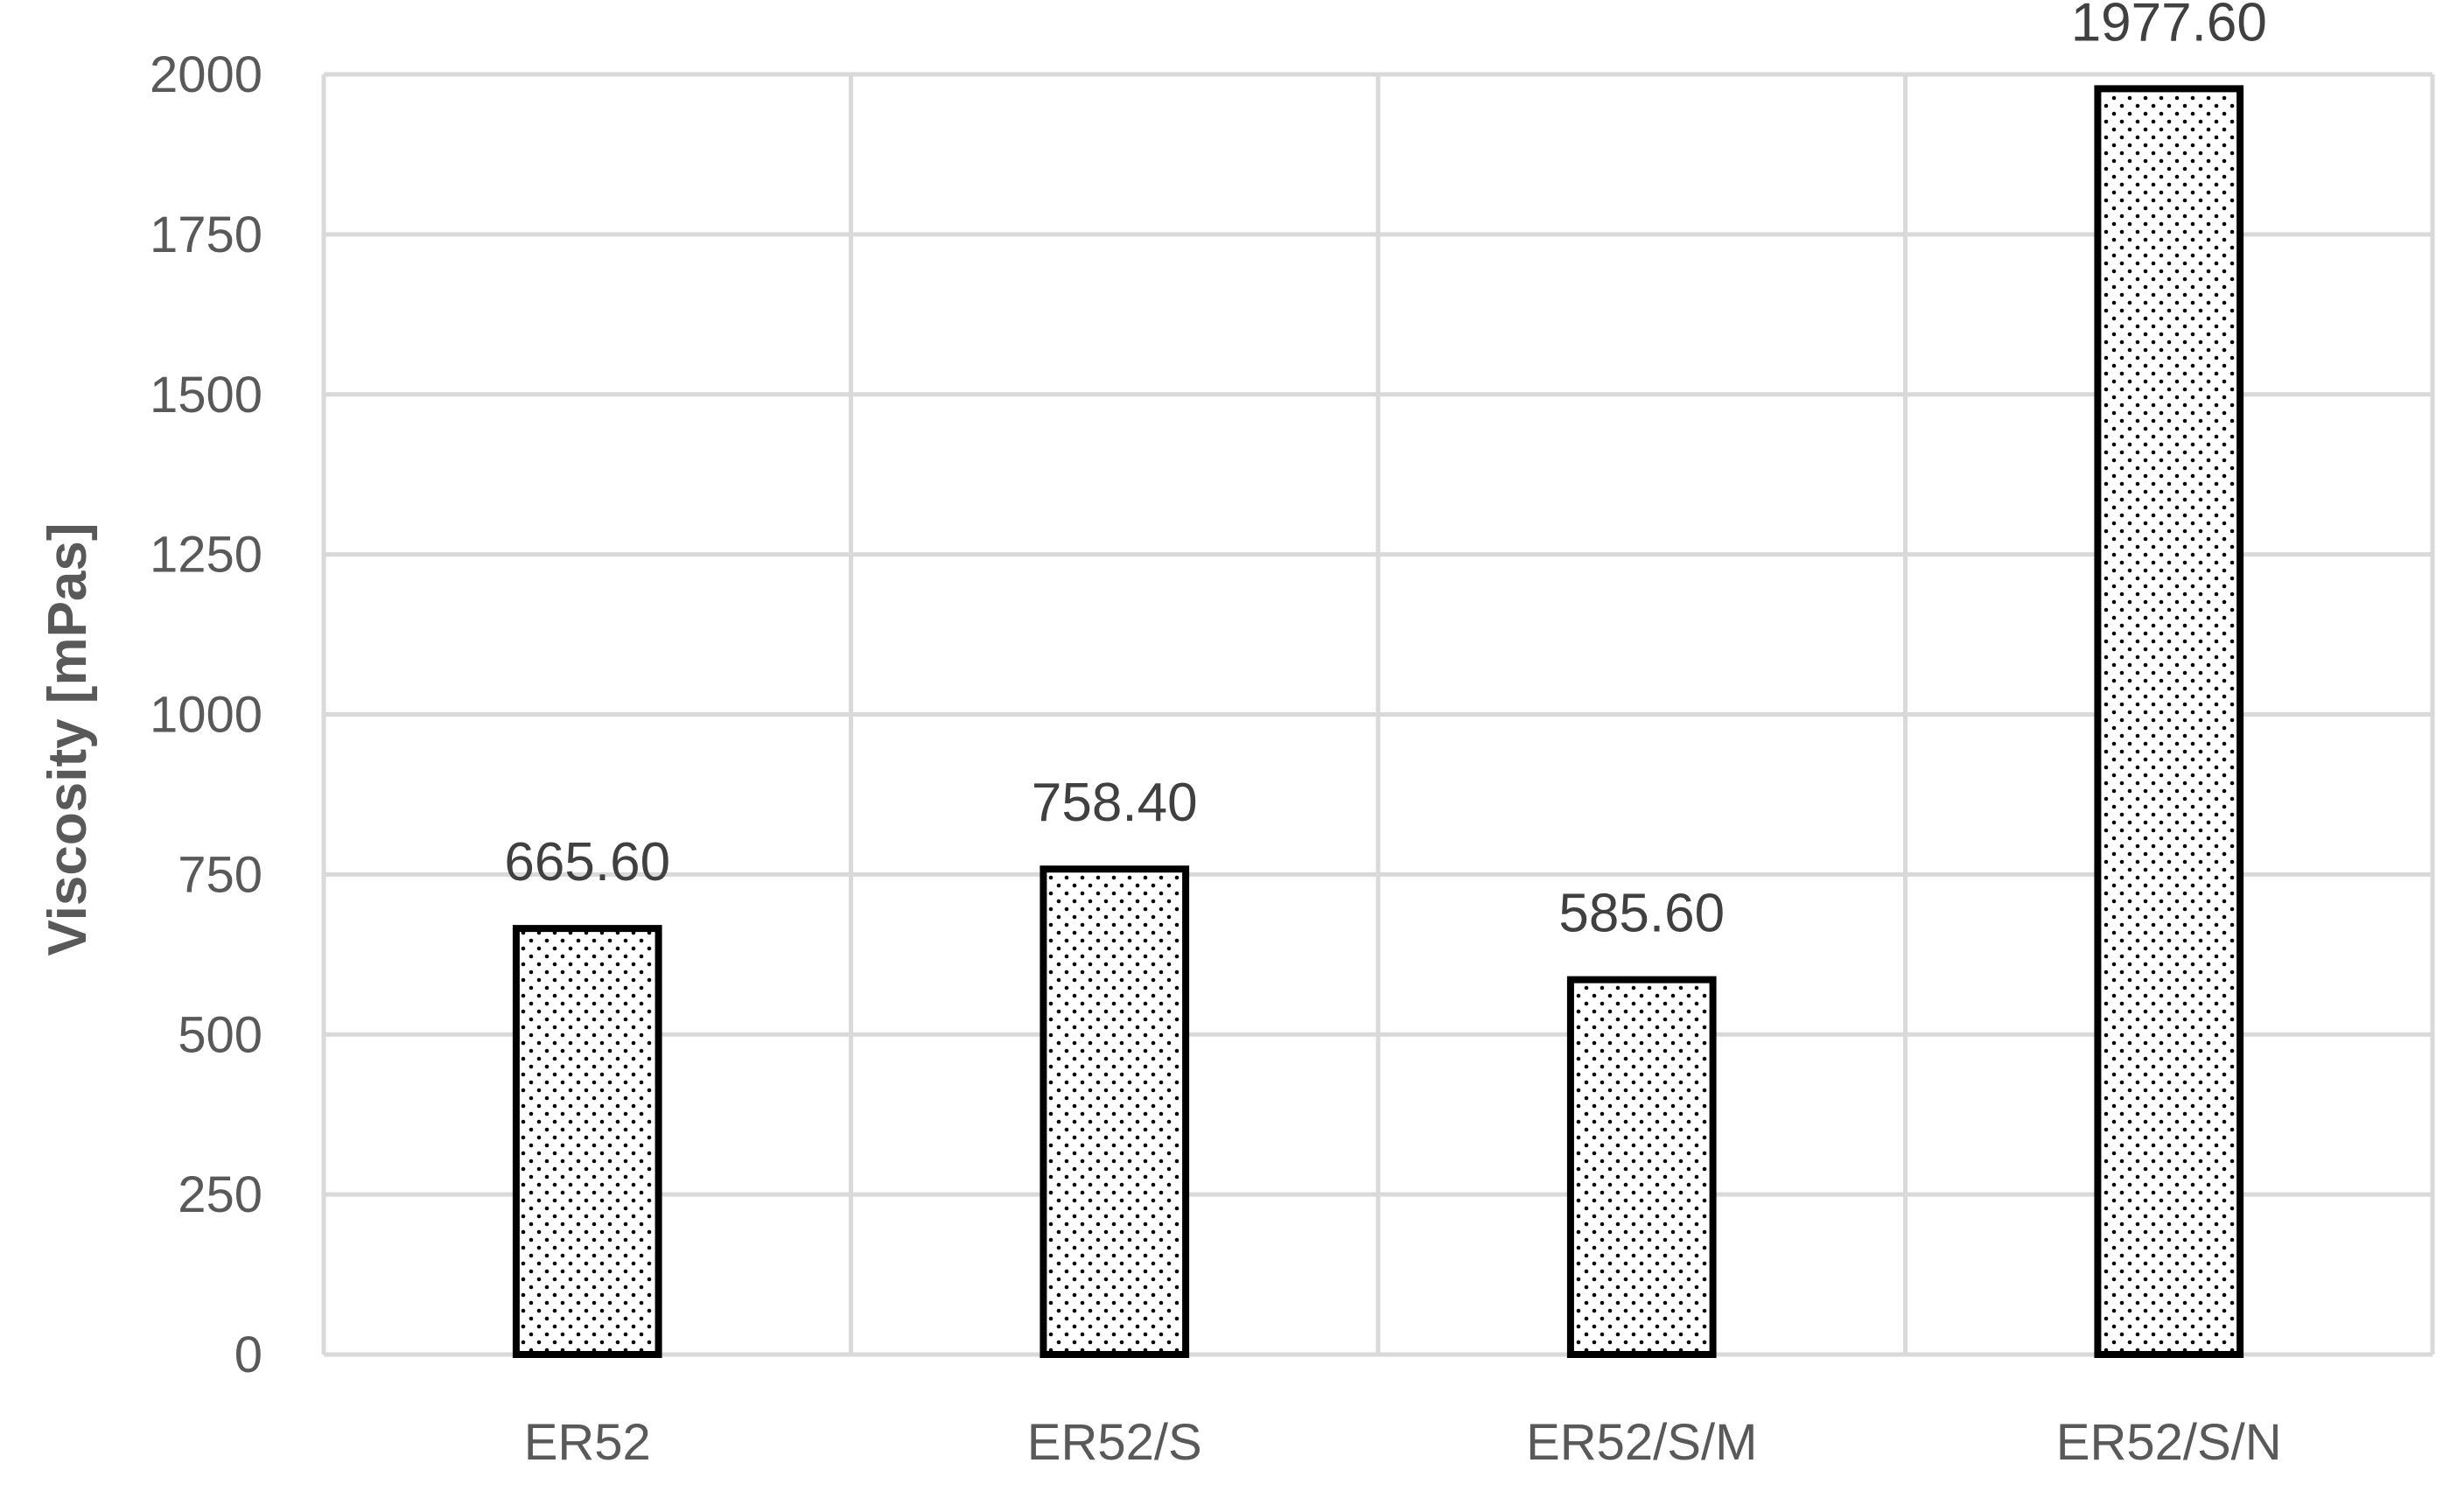  What do you see at coordinates (587, 1442) in the screenshot?
I see `x-tick-label-er52: ER52` at bounding box center [587, 1442].